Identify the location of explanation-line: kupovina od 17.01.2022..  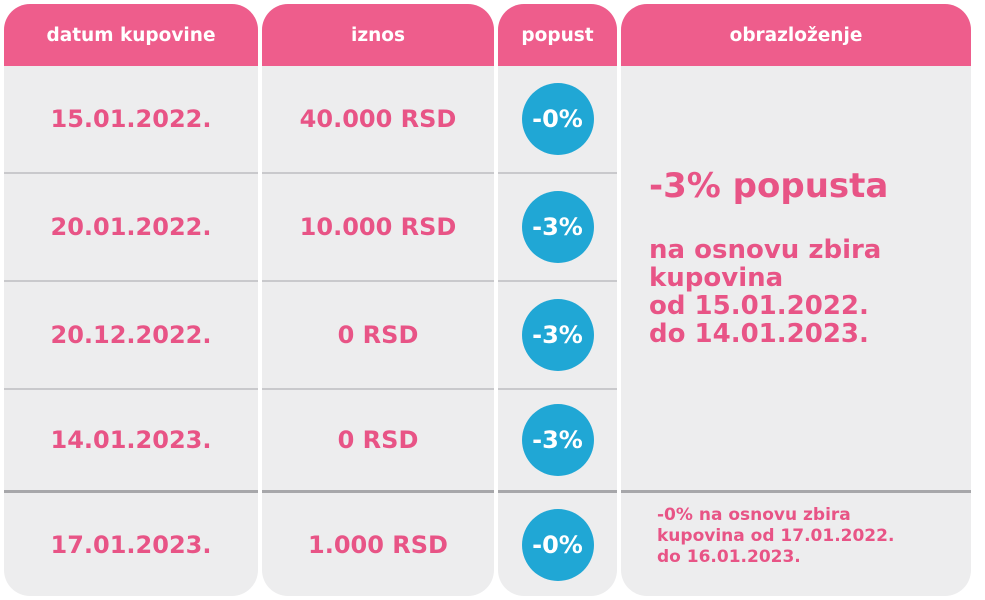
(776, 536).